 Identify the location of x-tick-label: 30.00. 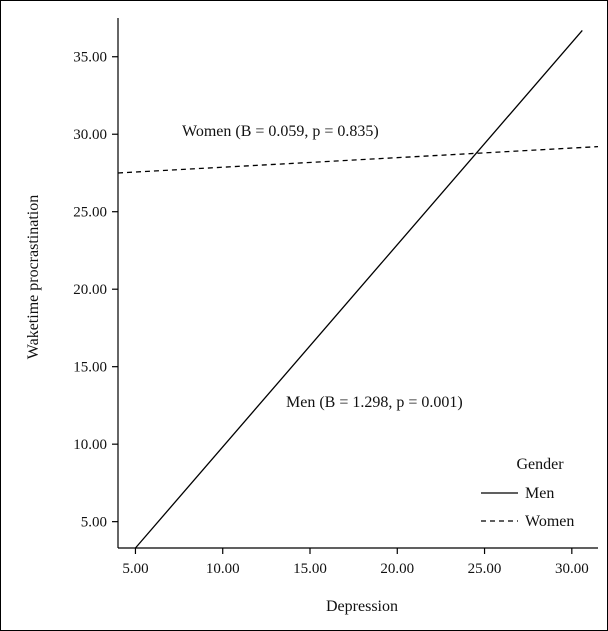
(572, 569).